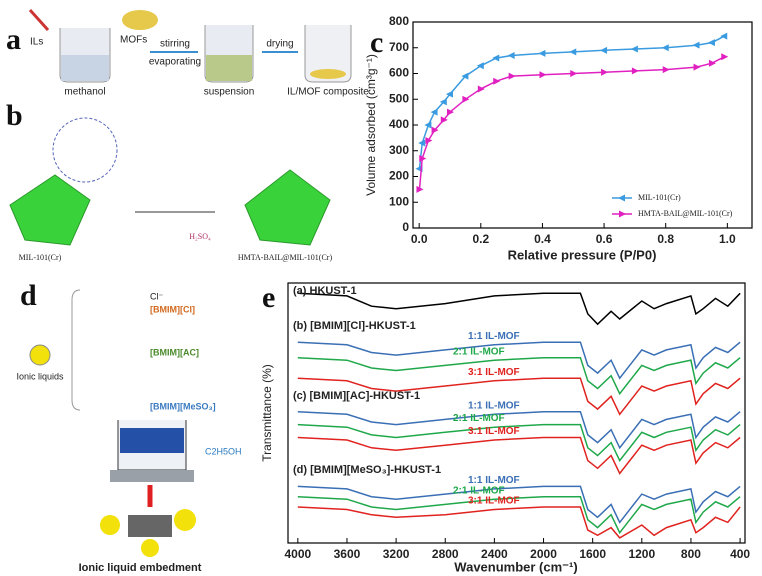  What do you see at coordinates (152, 440) in the screenshot?
I see `mof-bed` at bounding box center [152, 440].